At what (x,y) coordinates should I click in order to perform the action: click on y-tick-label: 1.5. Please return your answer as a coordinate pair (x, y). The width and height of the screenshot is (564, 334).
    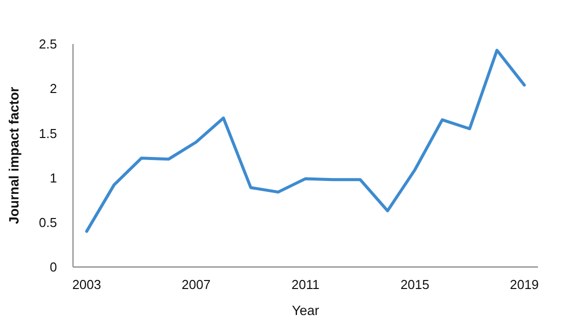
    Looking at the image, I should click on (47, 133).